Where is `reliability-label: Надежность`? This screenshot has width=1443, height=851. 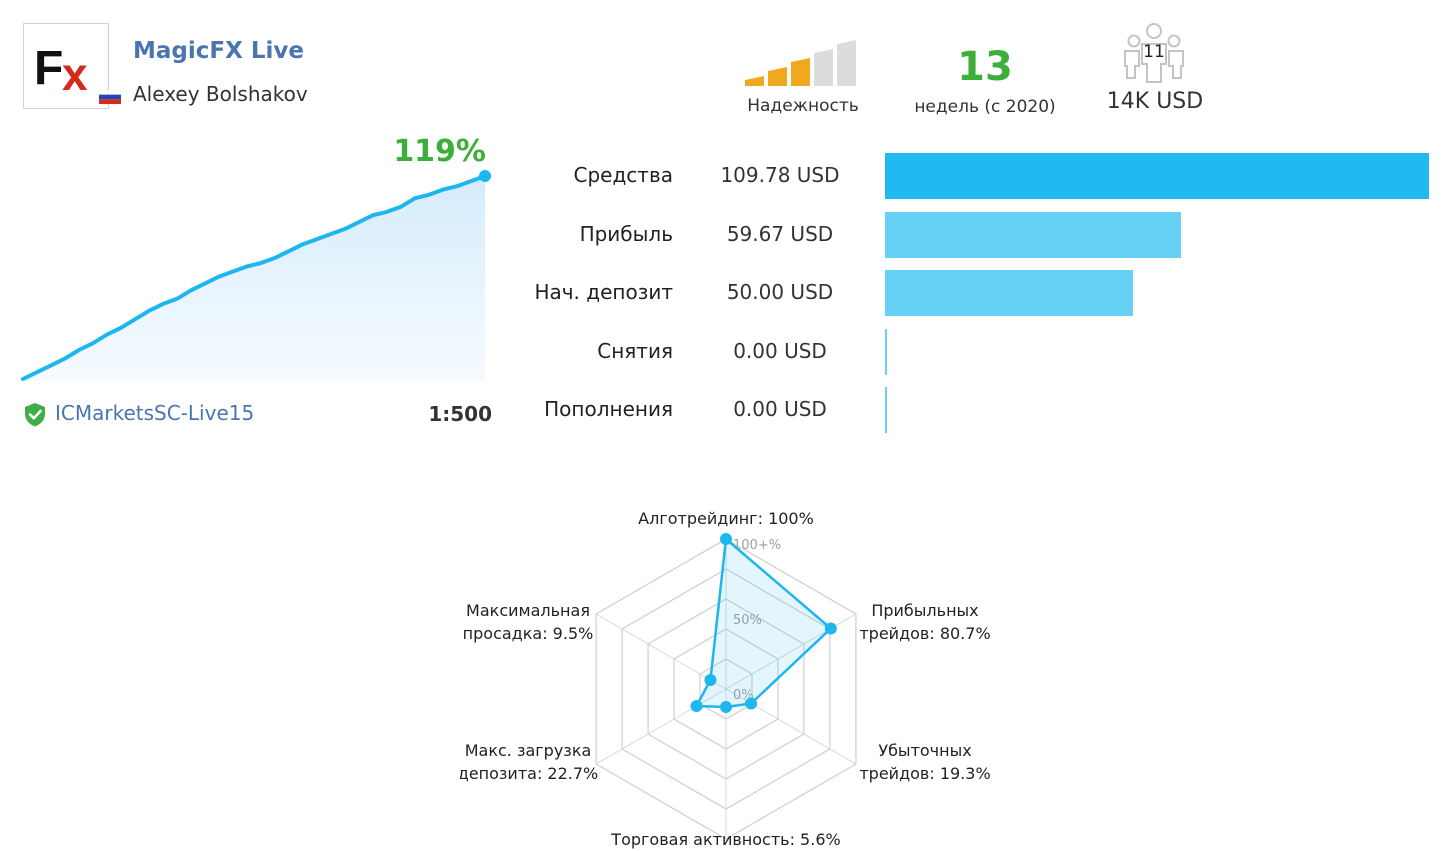 reliability-label: Надежность is located at coordinates (803, 106).